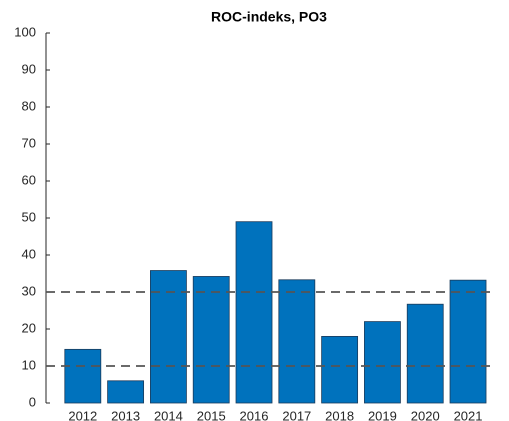 The image size is (509, 421). I want to click on y-tick-label: 60, so click(29, 179).